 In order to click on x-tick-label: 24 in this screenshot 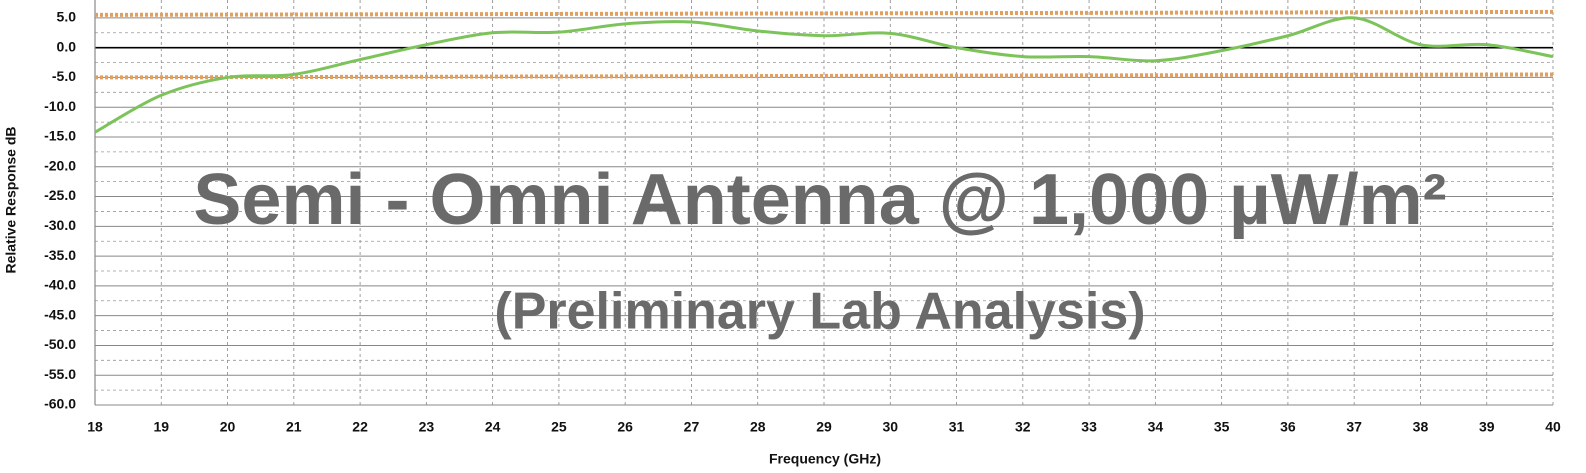, I will do `click(493, 427)`.